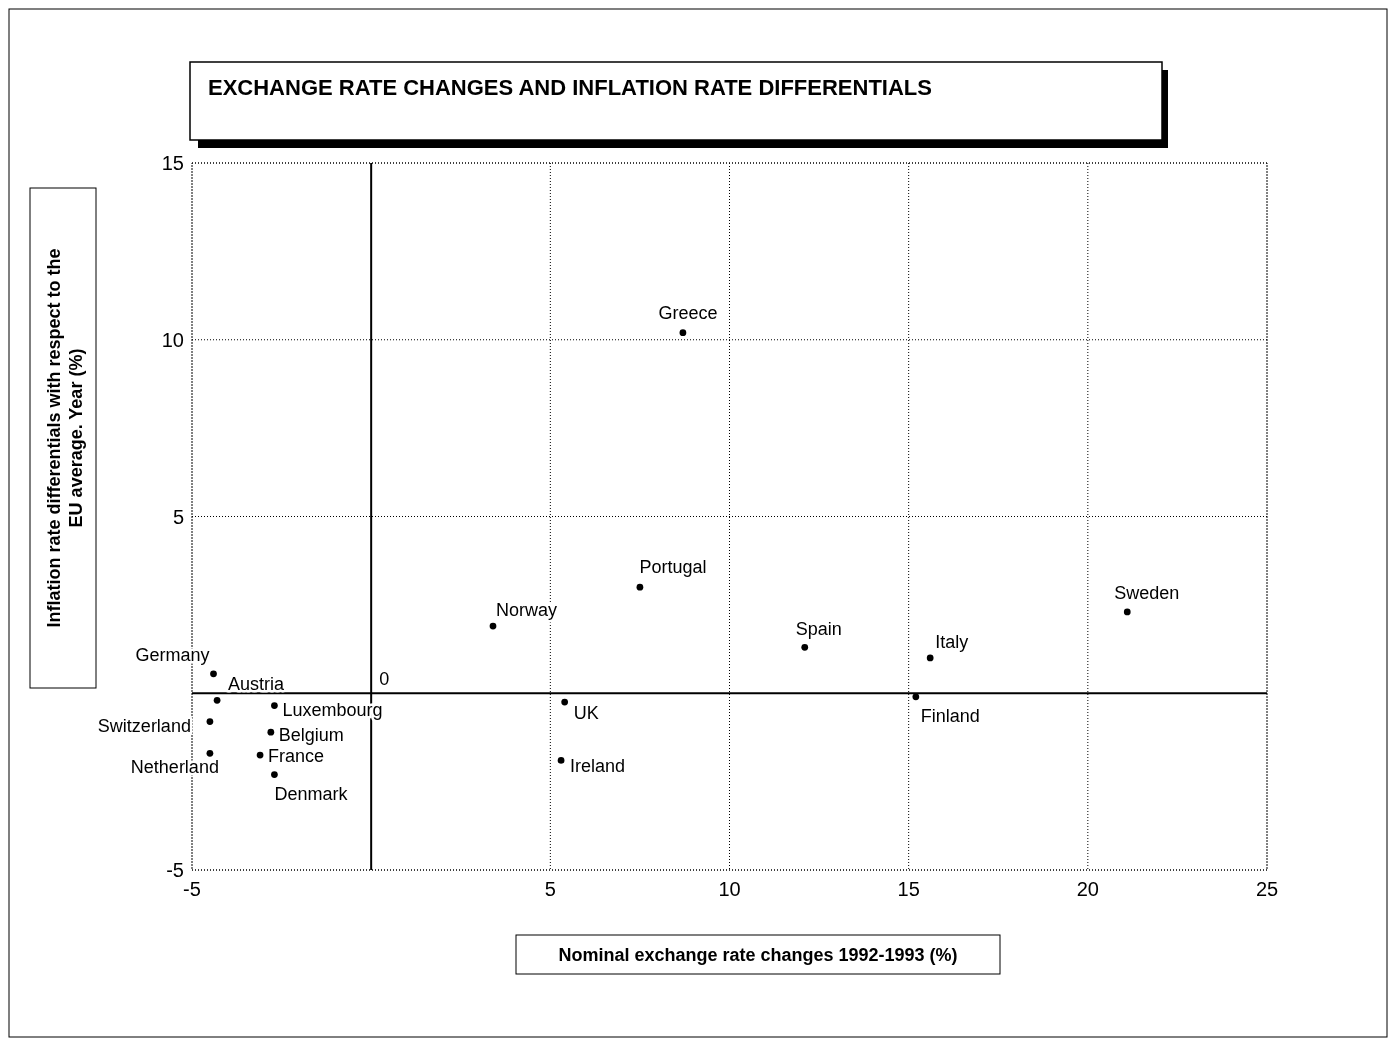  I want to click on x-tick-label: 10, so click(729, 889).